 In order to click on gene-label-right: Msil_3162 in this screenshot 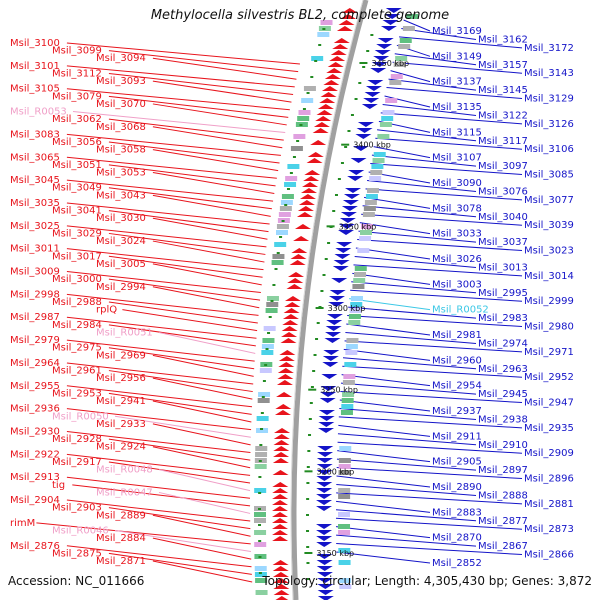, I will do `click(503, 39)`.